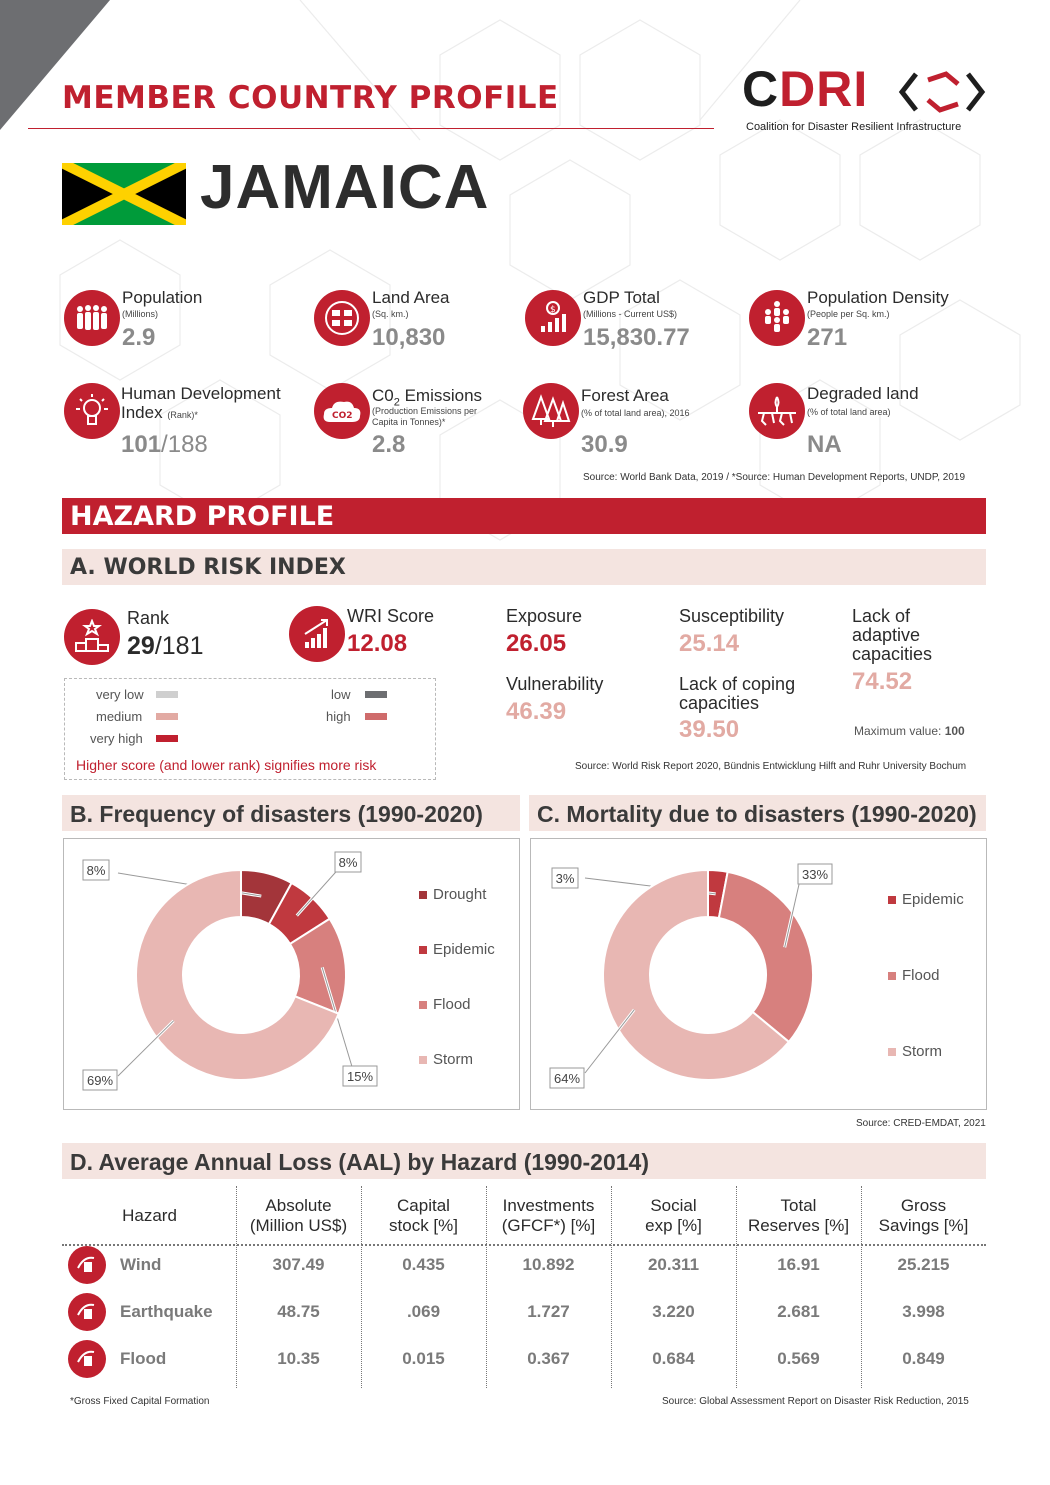 The height and width of the screenshot is (1485, 1050). What do you see at coordinates (815, 874) in the screenshot?
I see `data-label: 33%` at bounding box center [815, 874].